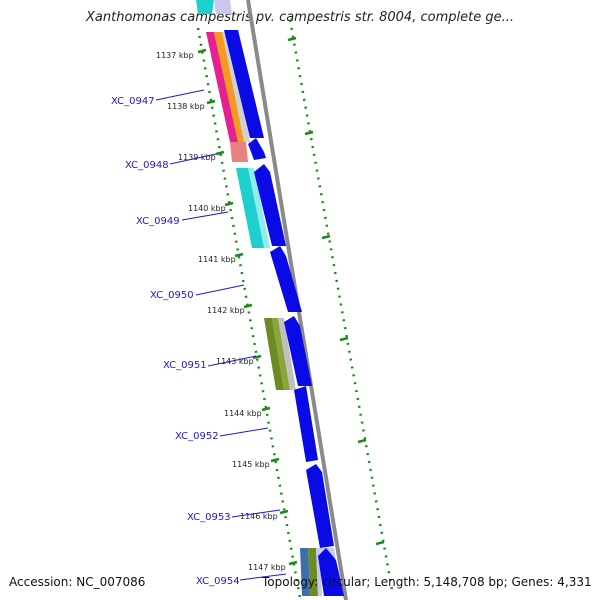  I want to click on gene-label-xc-0948: XC_0948, so click(147, 165).